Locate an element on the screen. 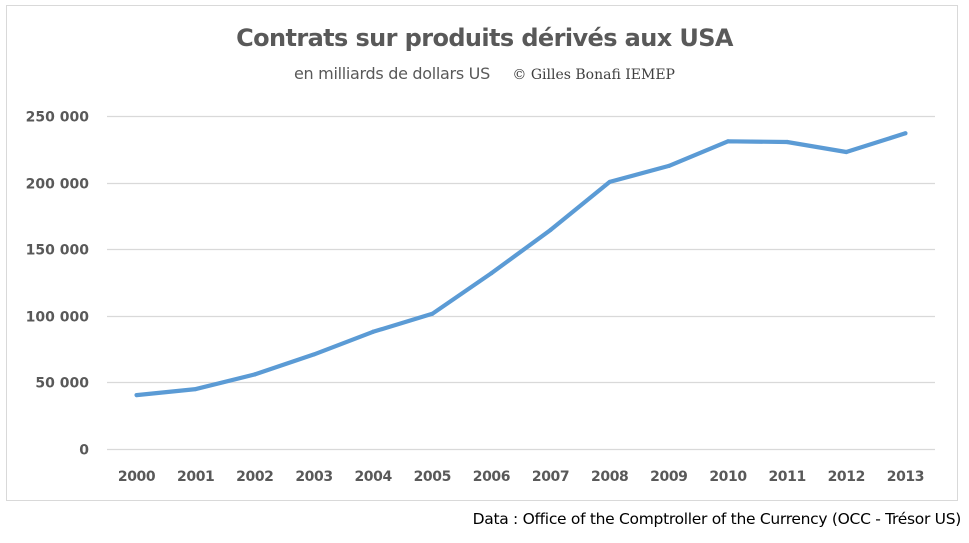  x-tick-label: 2009 is located at coordinates (668, 477).